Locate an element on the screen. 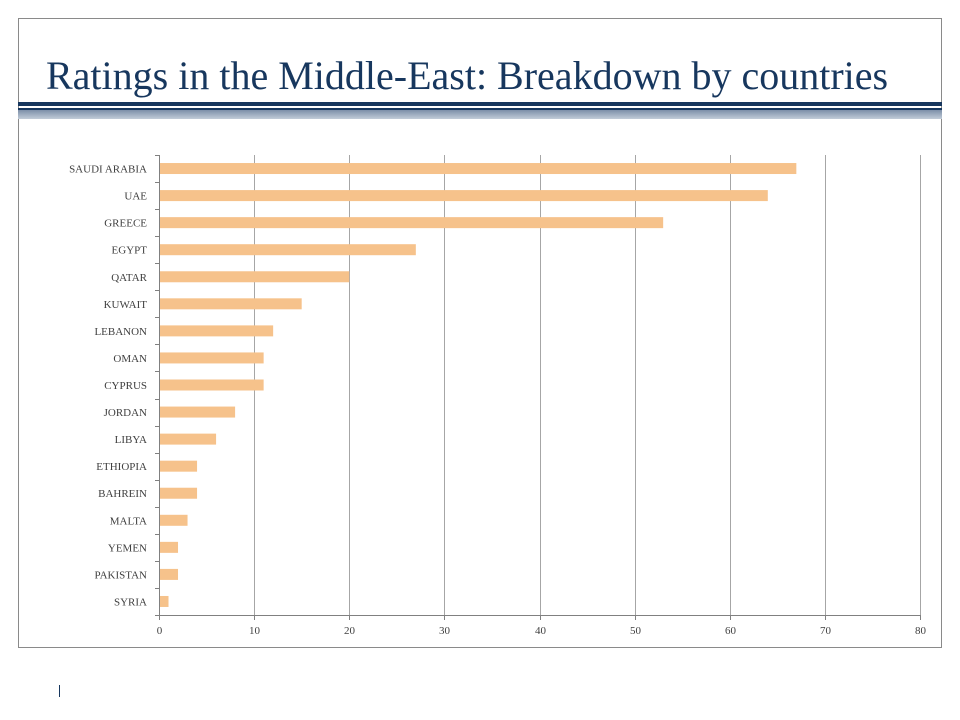 The image size is (960, 720). y-category-label: YEMEN is located at coordinates (127, 548).